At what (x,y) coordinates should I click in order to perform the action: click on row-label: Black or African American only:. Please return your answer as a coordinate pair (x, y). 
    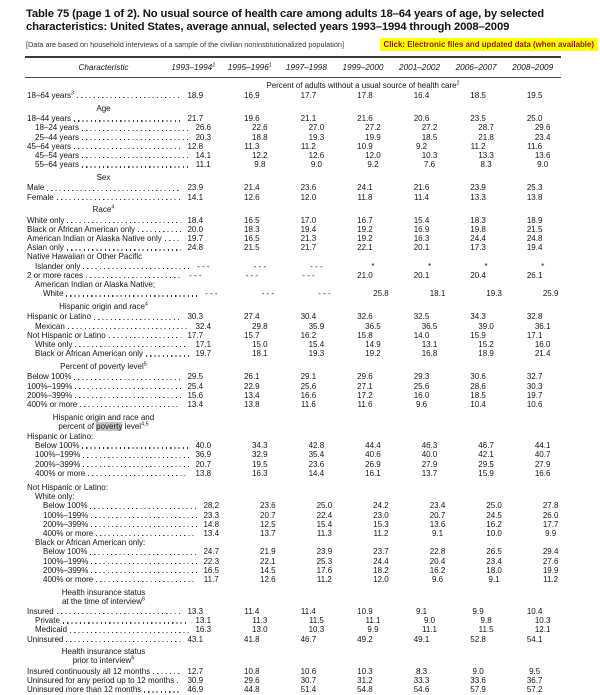
    Looking at the image, I should click on (108, 542).